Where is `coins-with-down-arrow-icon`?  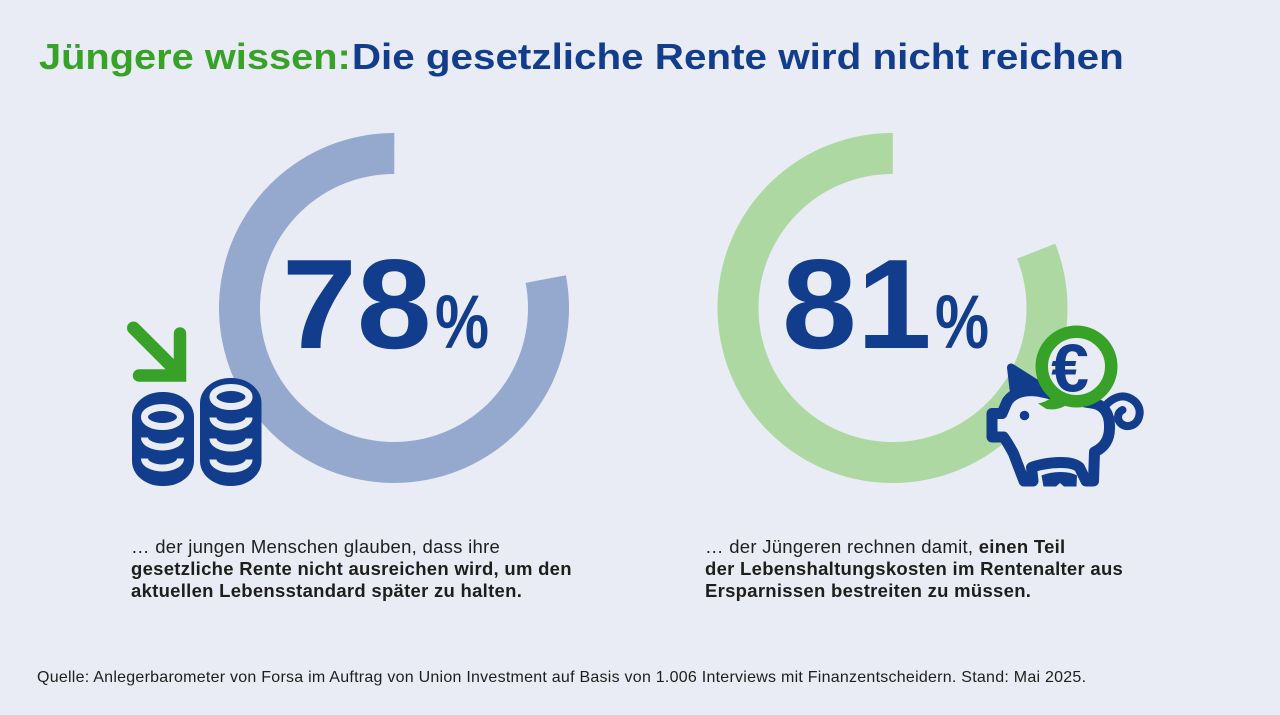 coins-with-down-arrow-icon is located at coordinates (194, 403).